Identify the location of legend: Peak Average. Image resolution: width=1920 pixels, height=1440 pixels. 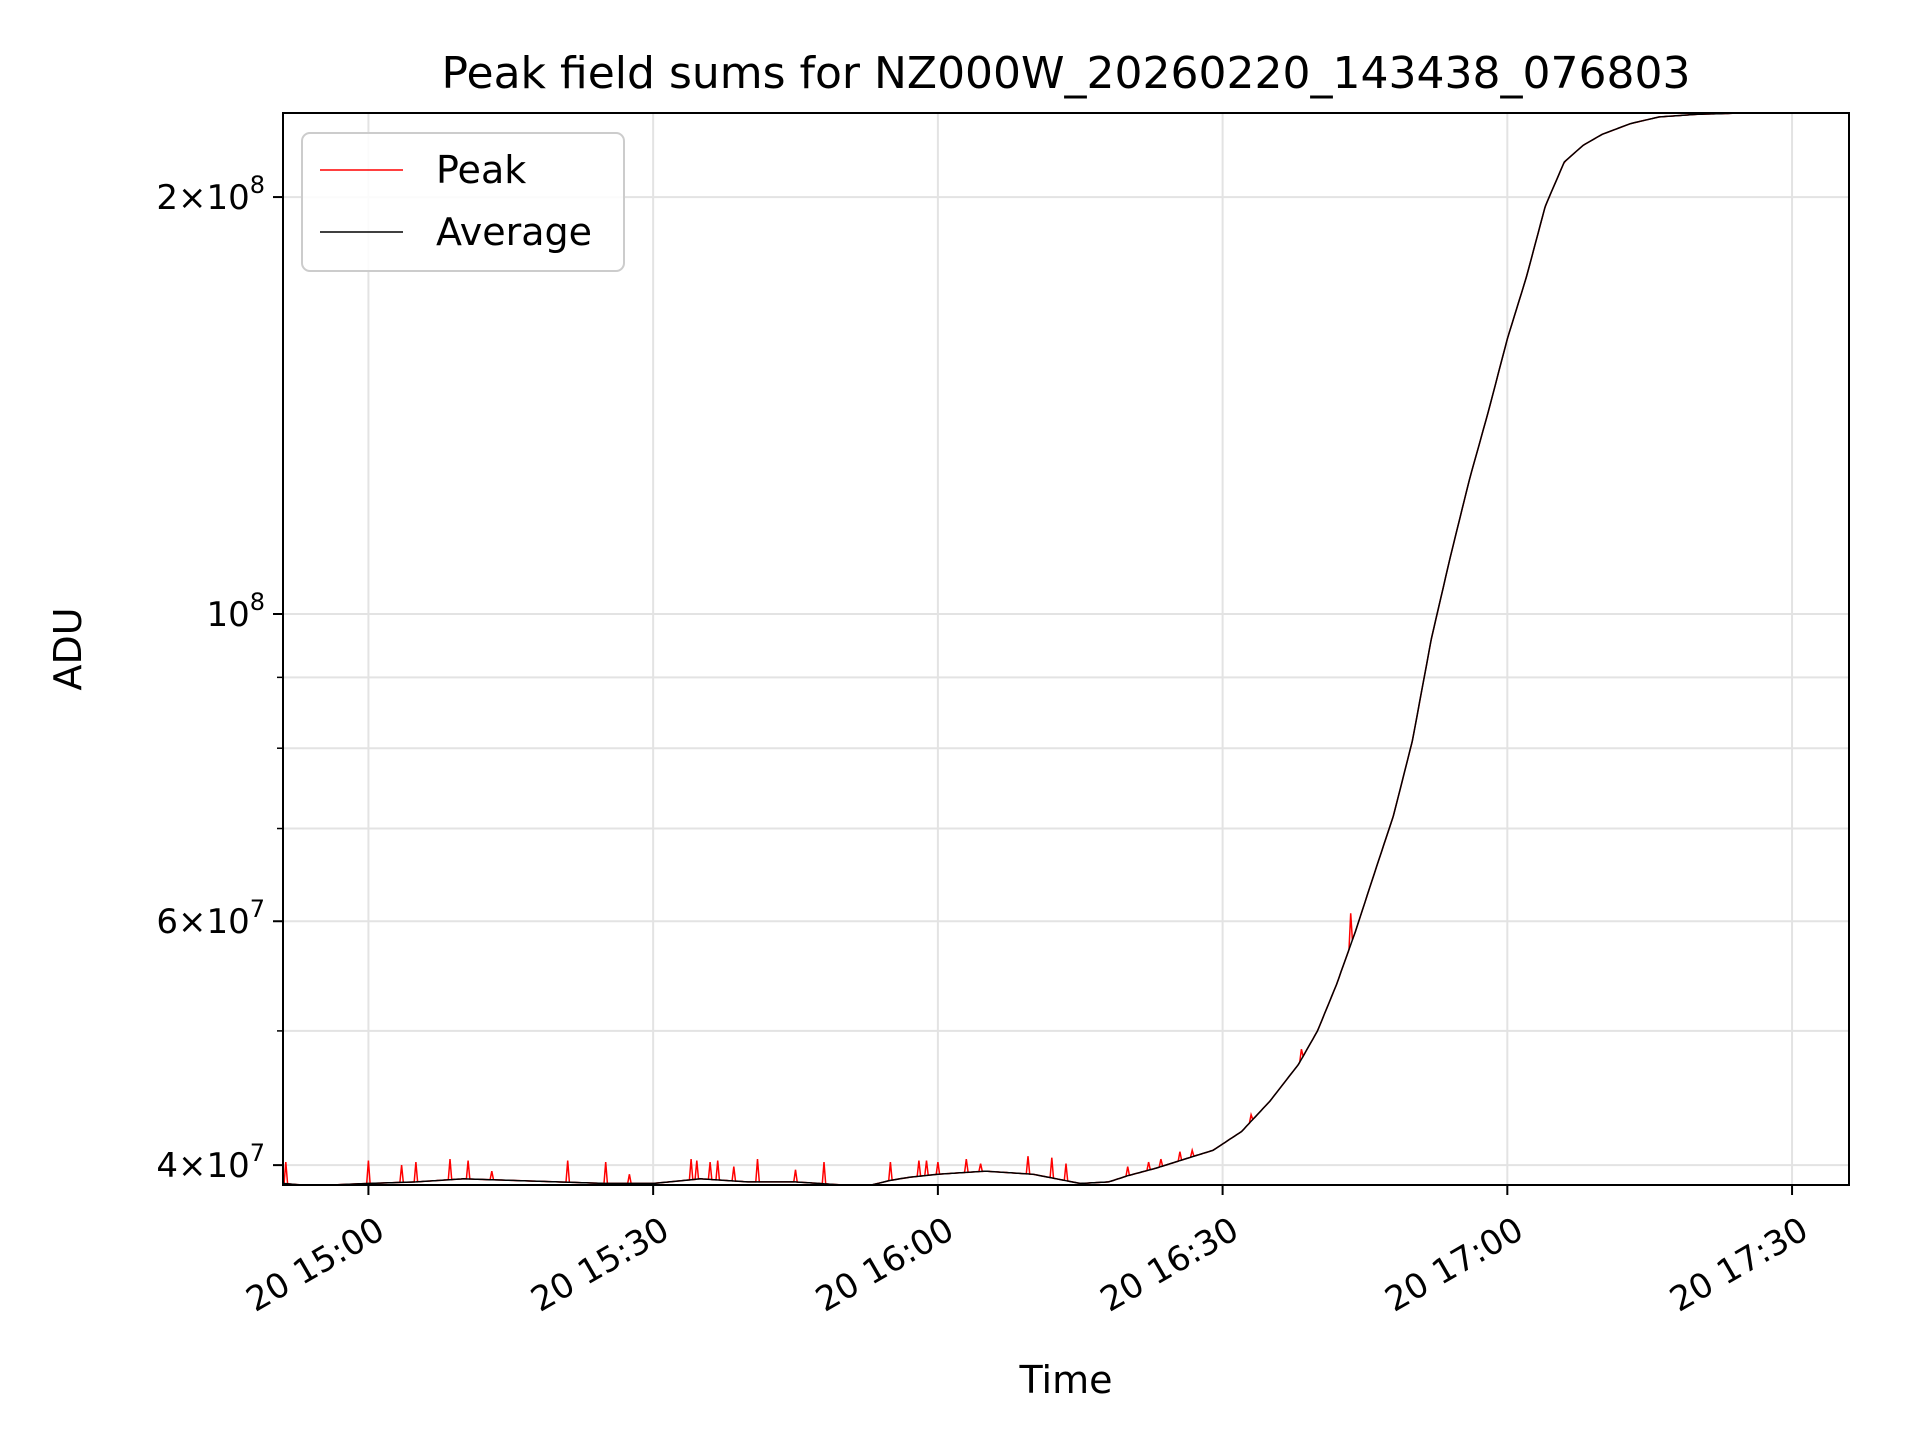
(463, 202).